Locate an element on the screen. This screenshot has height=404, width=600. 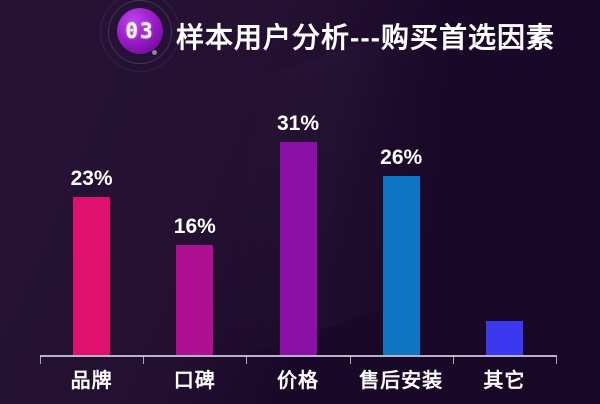
bar-value-label: 26% is located at coordinates (401, 157).